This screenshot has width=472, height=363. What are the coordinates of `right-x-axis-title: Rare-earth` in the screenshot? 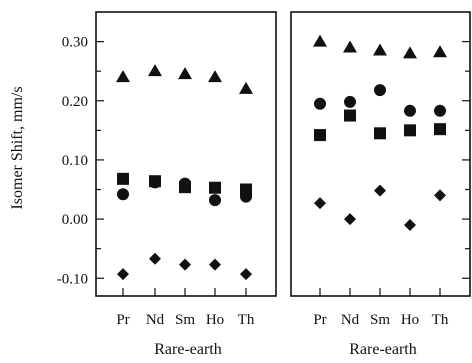 It's located at (383, 349).